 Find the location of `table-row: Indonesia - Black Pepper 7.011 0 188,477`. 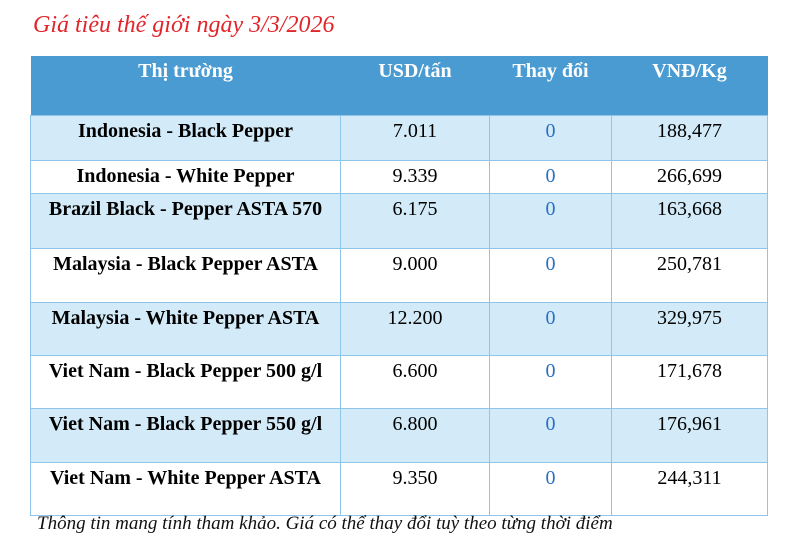

table-row: Indonesia - Black Pepper 7.011 0 188,477 is located at coordinates (399, 138).